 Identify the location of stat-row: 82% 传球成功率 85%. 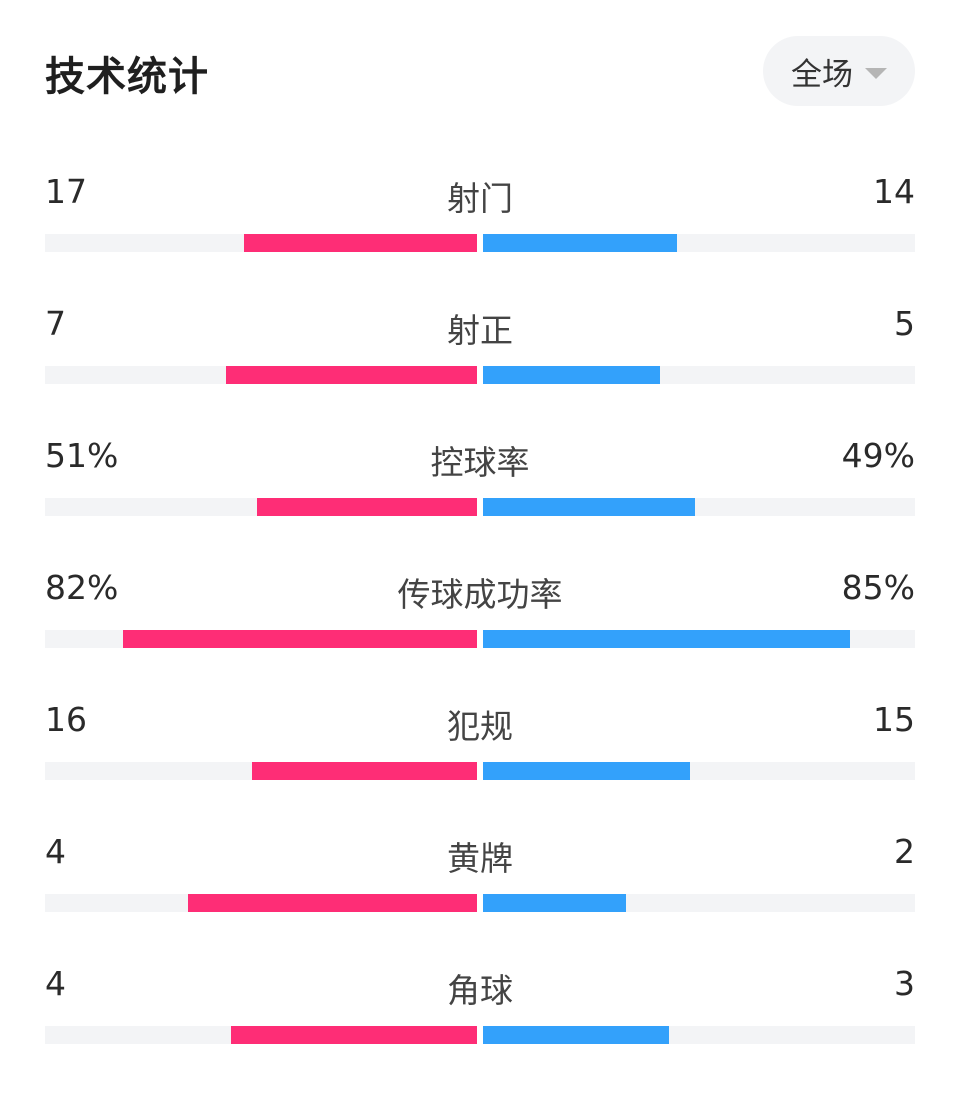
(480, 622).